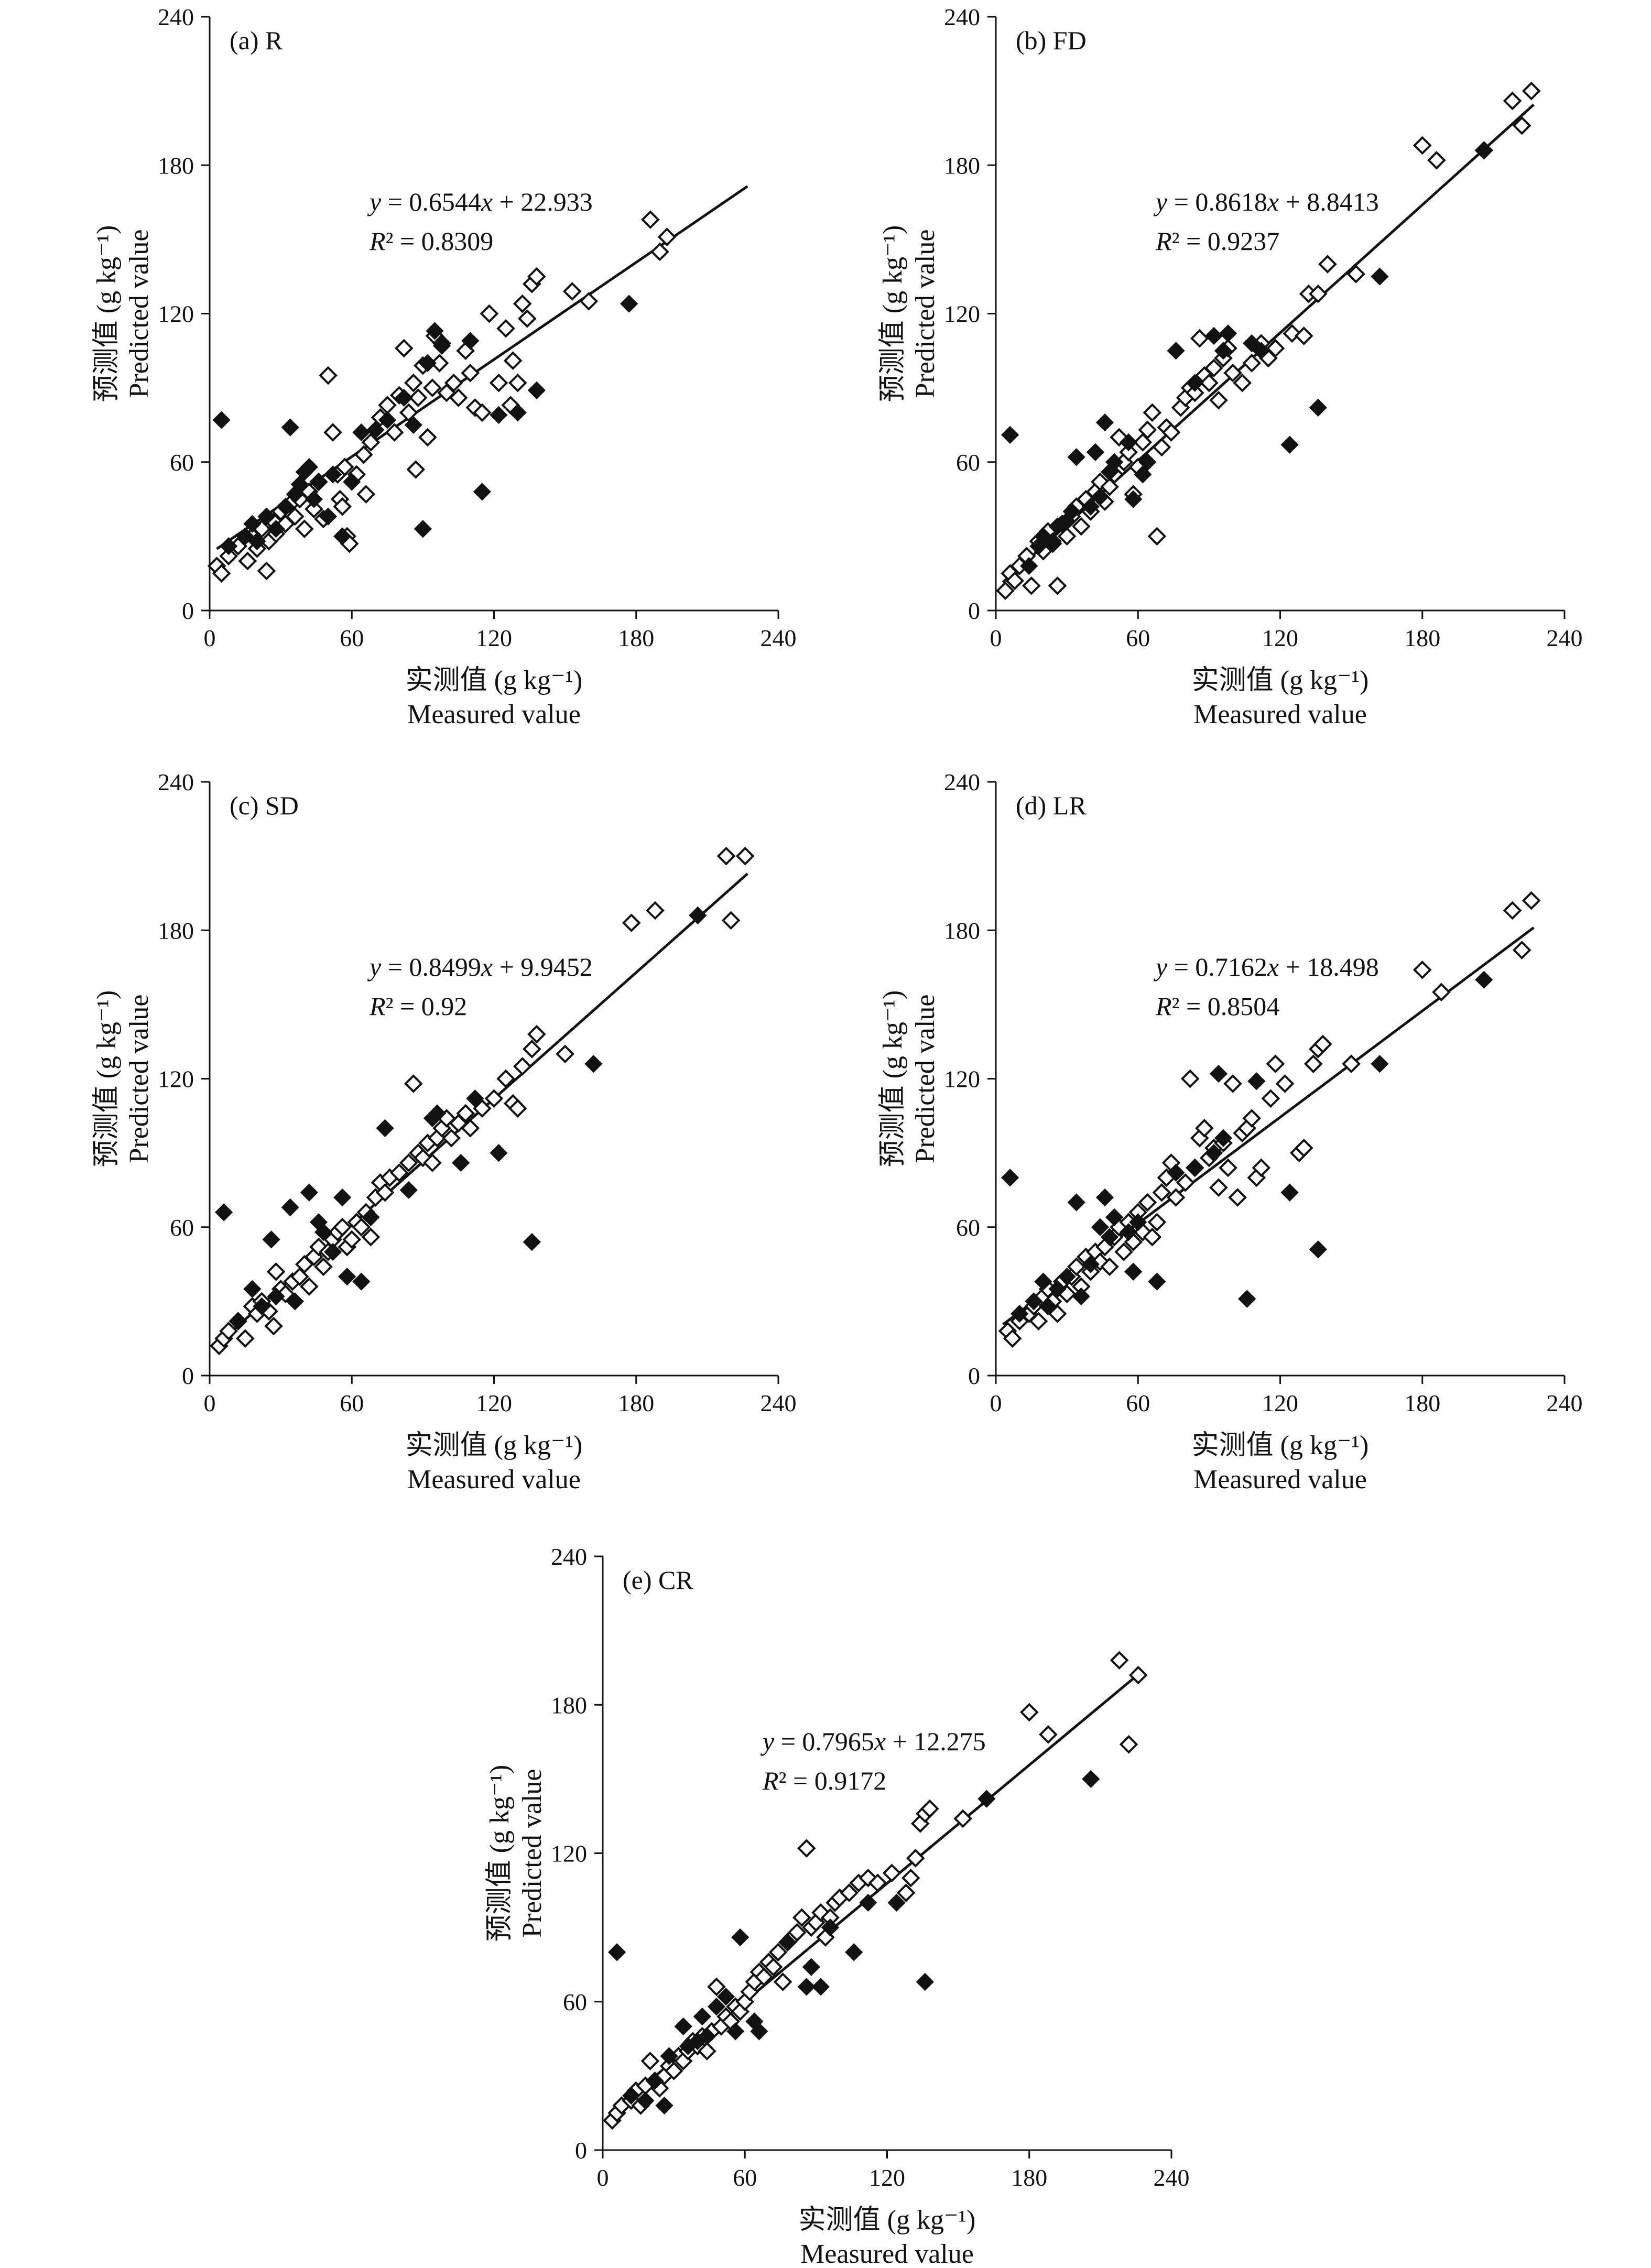 The image size is (1651, 2268). What do you see at coordinates (1051, 805) in the screenshot?
I see `panel-label: (d) LR` at bounding box center [1051, 805].